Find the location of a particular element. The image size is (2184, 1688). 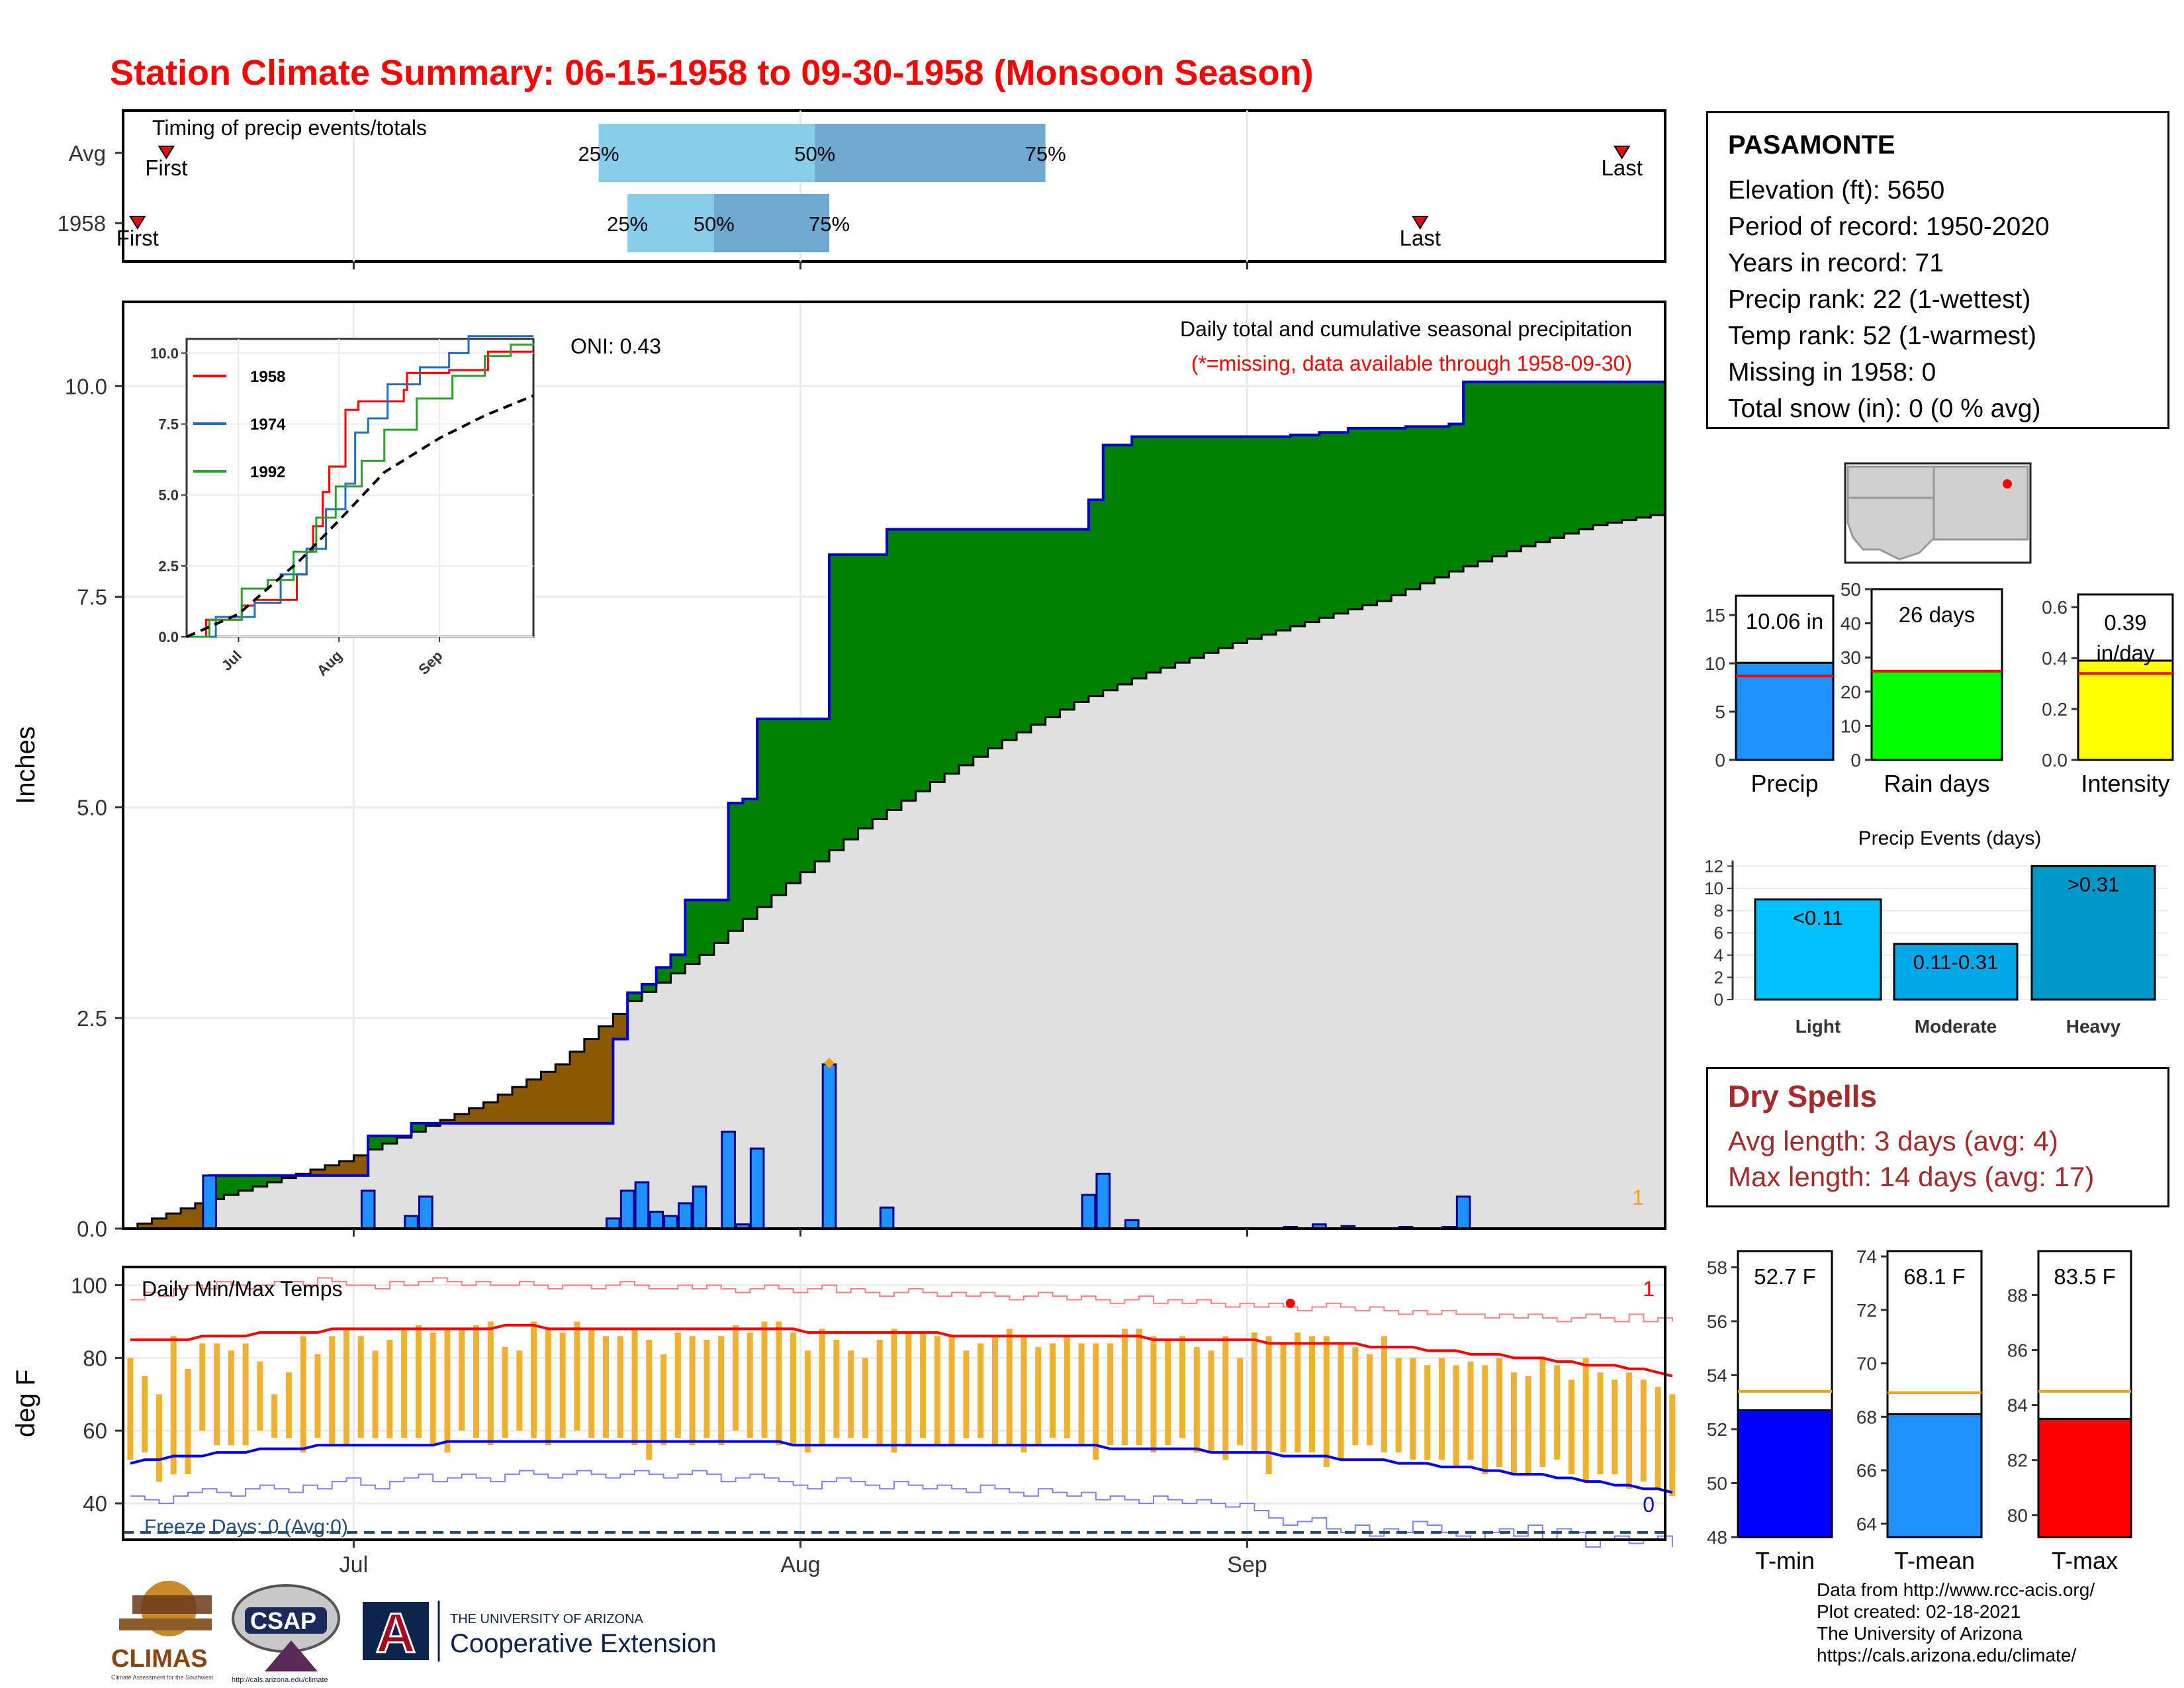

timing-first-label: First is located at coordinates (166, 168).